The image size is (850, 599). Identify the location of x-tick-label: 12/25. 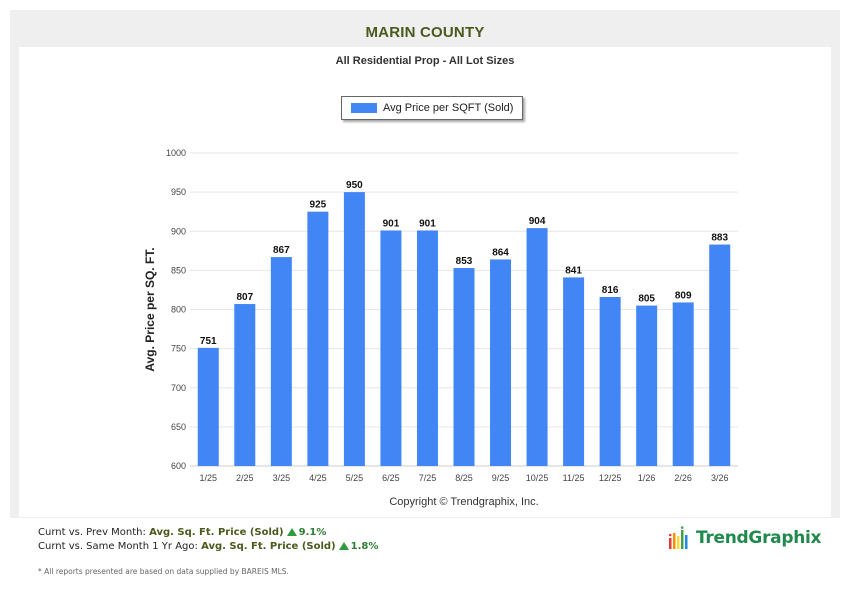
(610, 478).